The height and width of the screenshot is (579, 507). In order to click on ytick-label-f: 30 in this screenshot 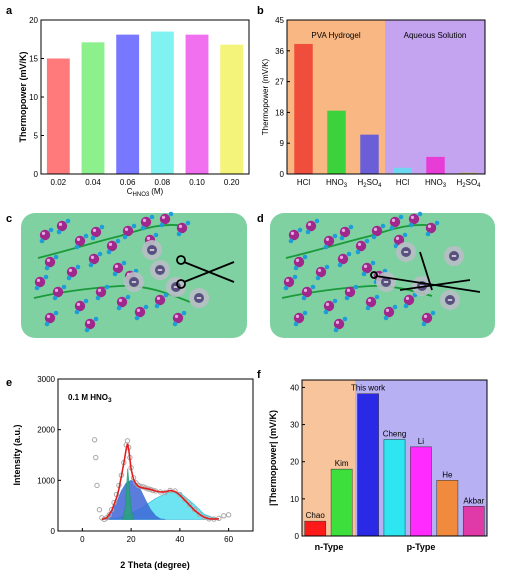, I will do `click(294, 425)`.